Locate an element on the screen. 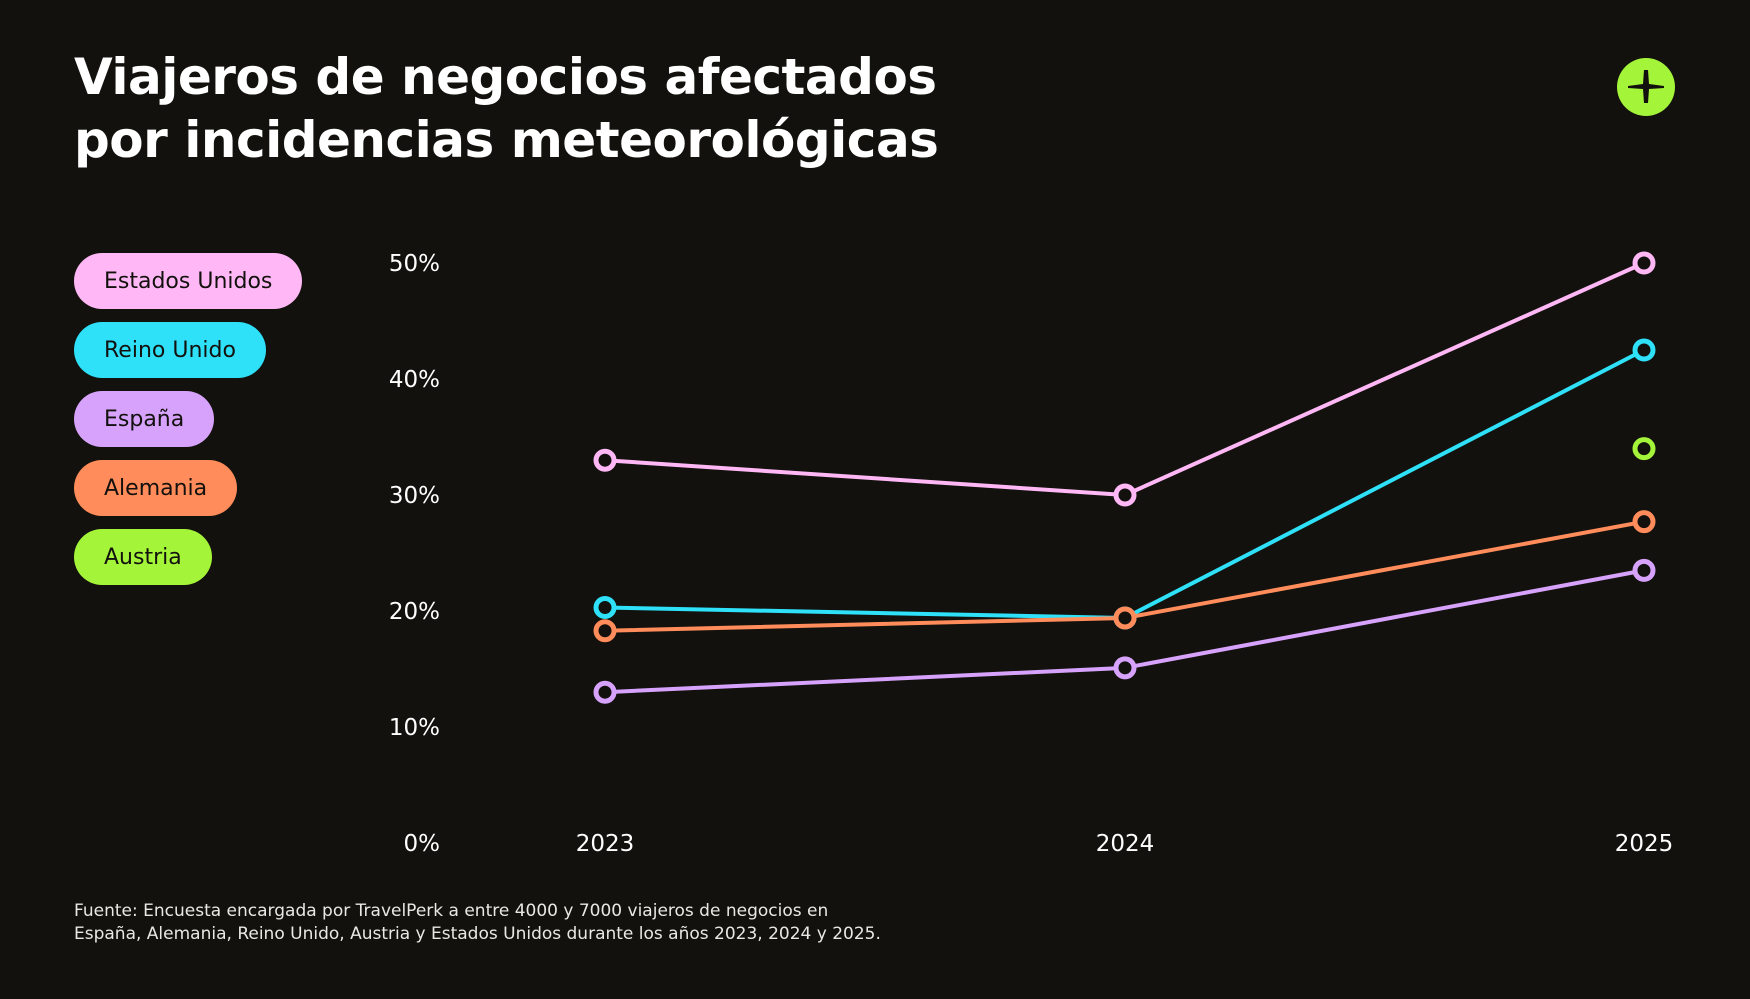 Image resolution: width=1750 pixels, height=999 pixels. title-line-2: por incidencias meteorológicas is located at coordinates (506, 140).